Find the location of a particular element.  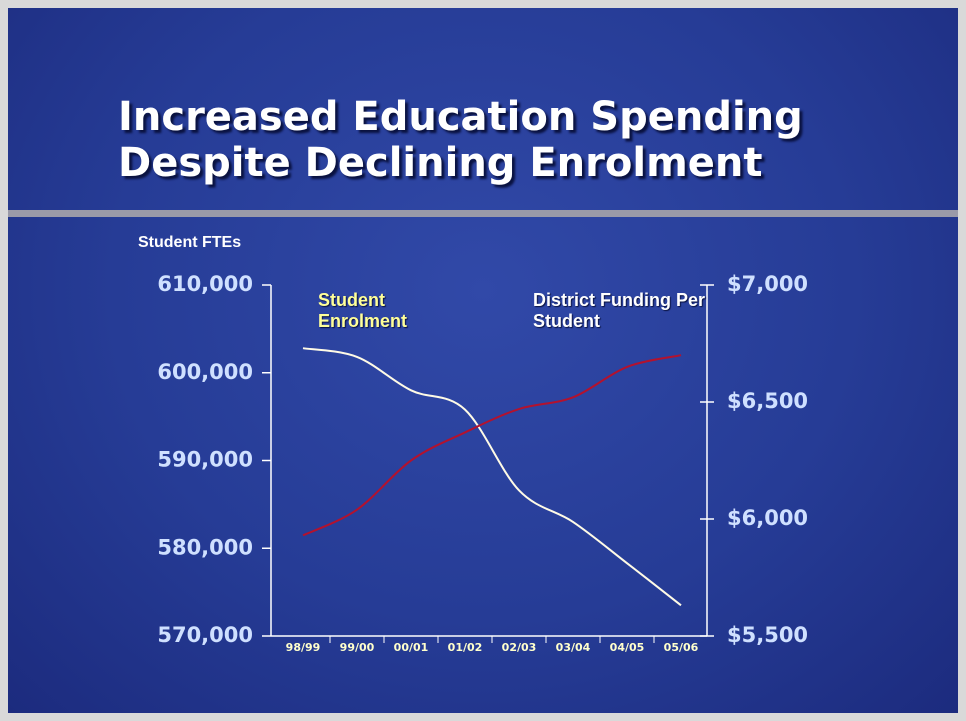

y2-tick-label: $7,000 is located at coordinates (767, 284).